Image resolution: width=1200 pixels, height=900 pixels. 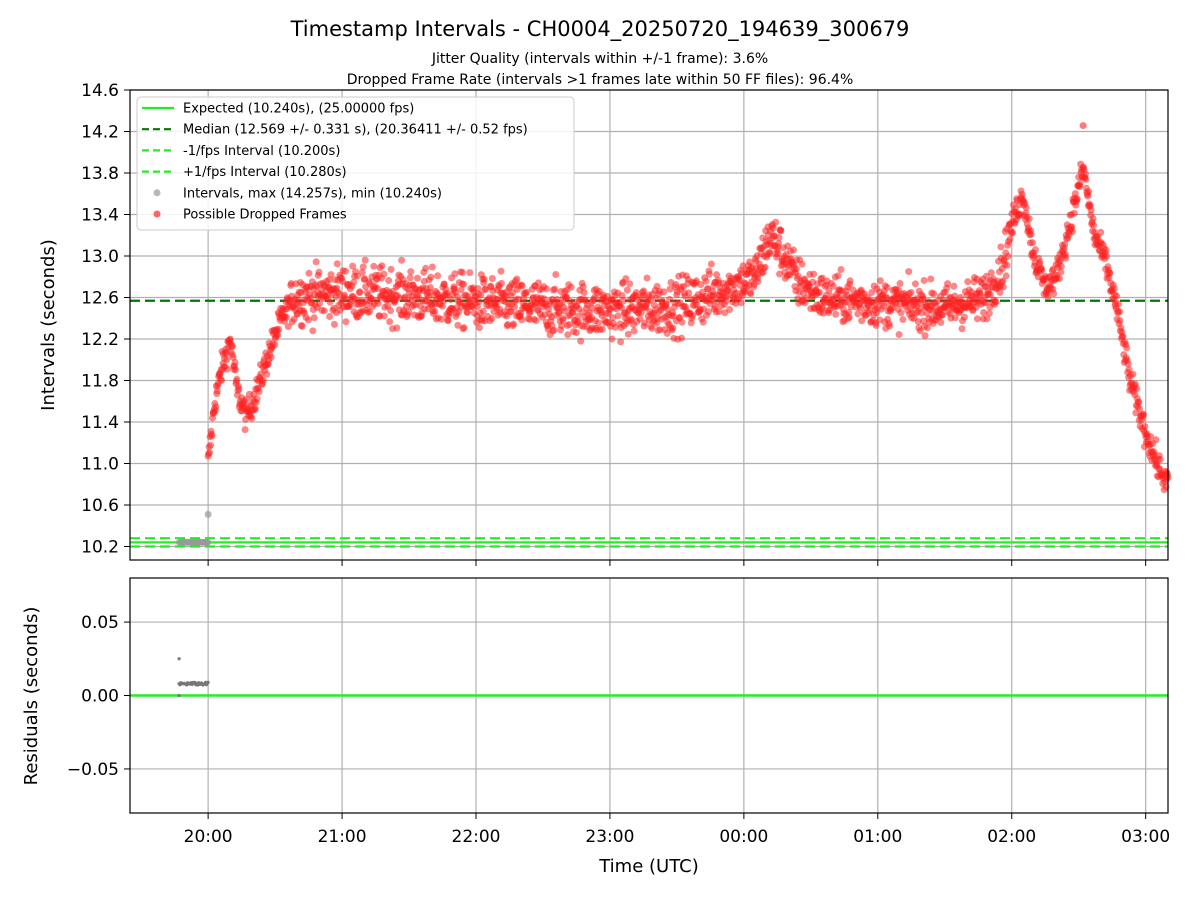 What do you see at coordinates (157, 214) in the screenshot?
I see `legend-marker` at bounding box center [157, 214].